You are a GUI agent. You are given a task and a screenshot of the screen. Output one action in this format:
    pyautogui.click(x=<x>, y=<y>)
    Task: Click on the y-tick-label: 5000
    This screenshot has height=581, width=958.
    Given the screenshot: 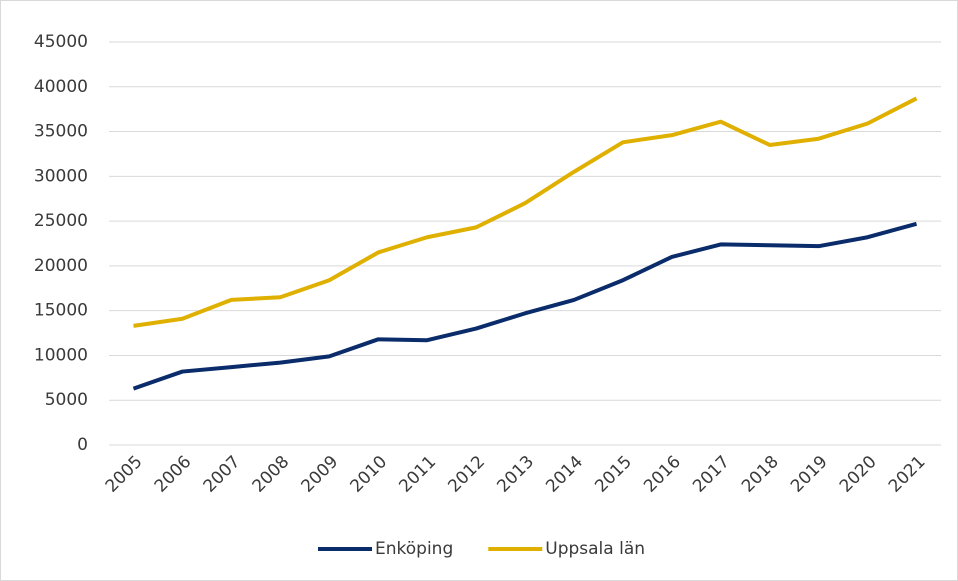 What is the action you would take?
    pyautogui.click(x=66, y=400)
    